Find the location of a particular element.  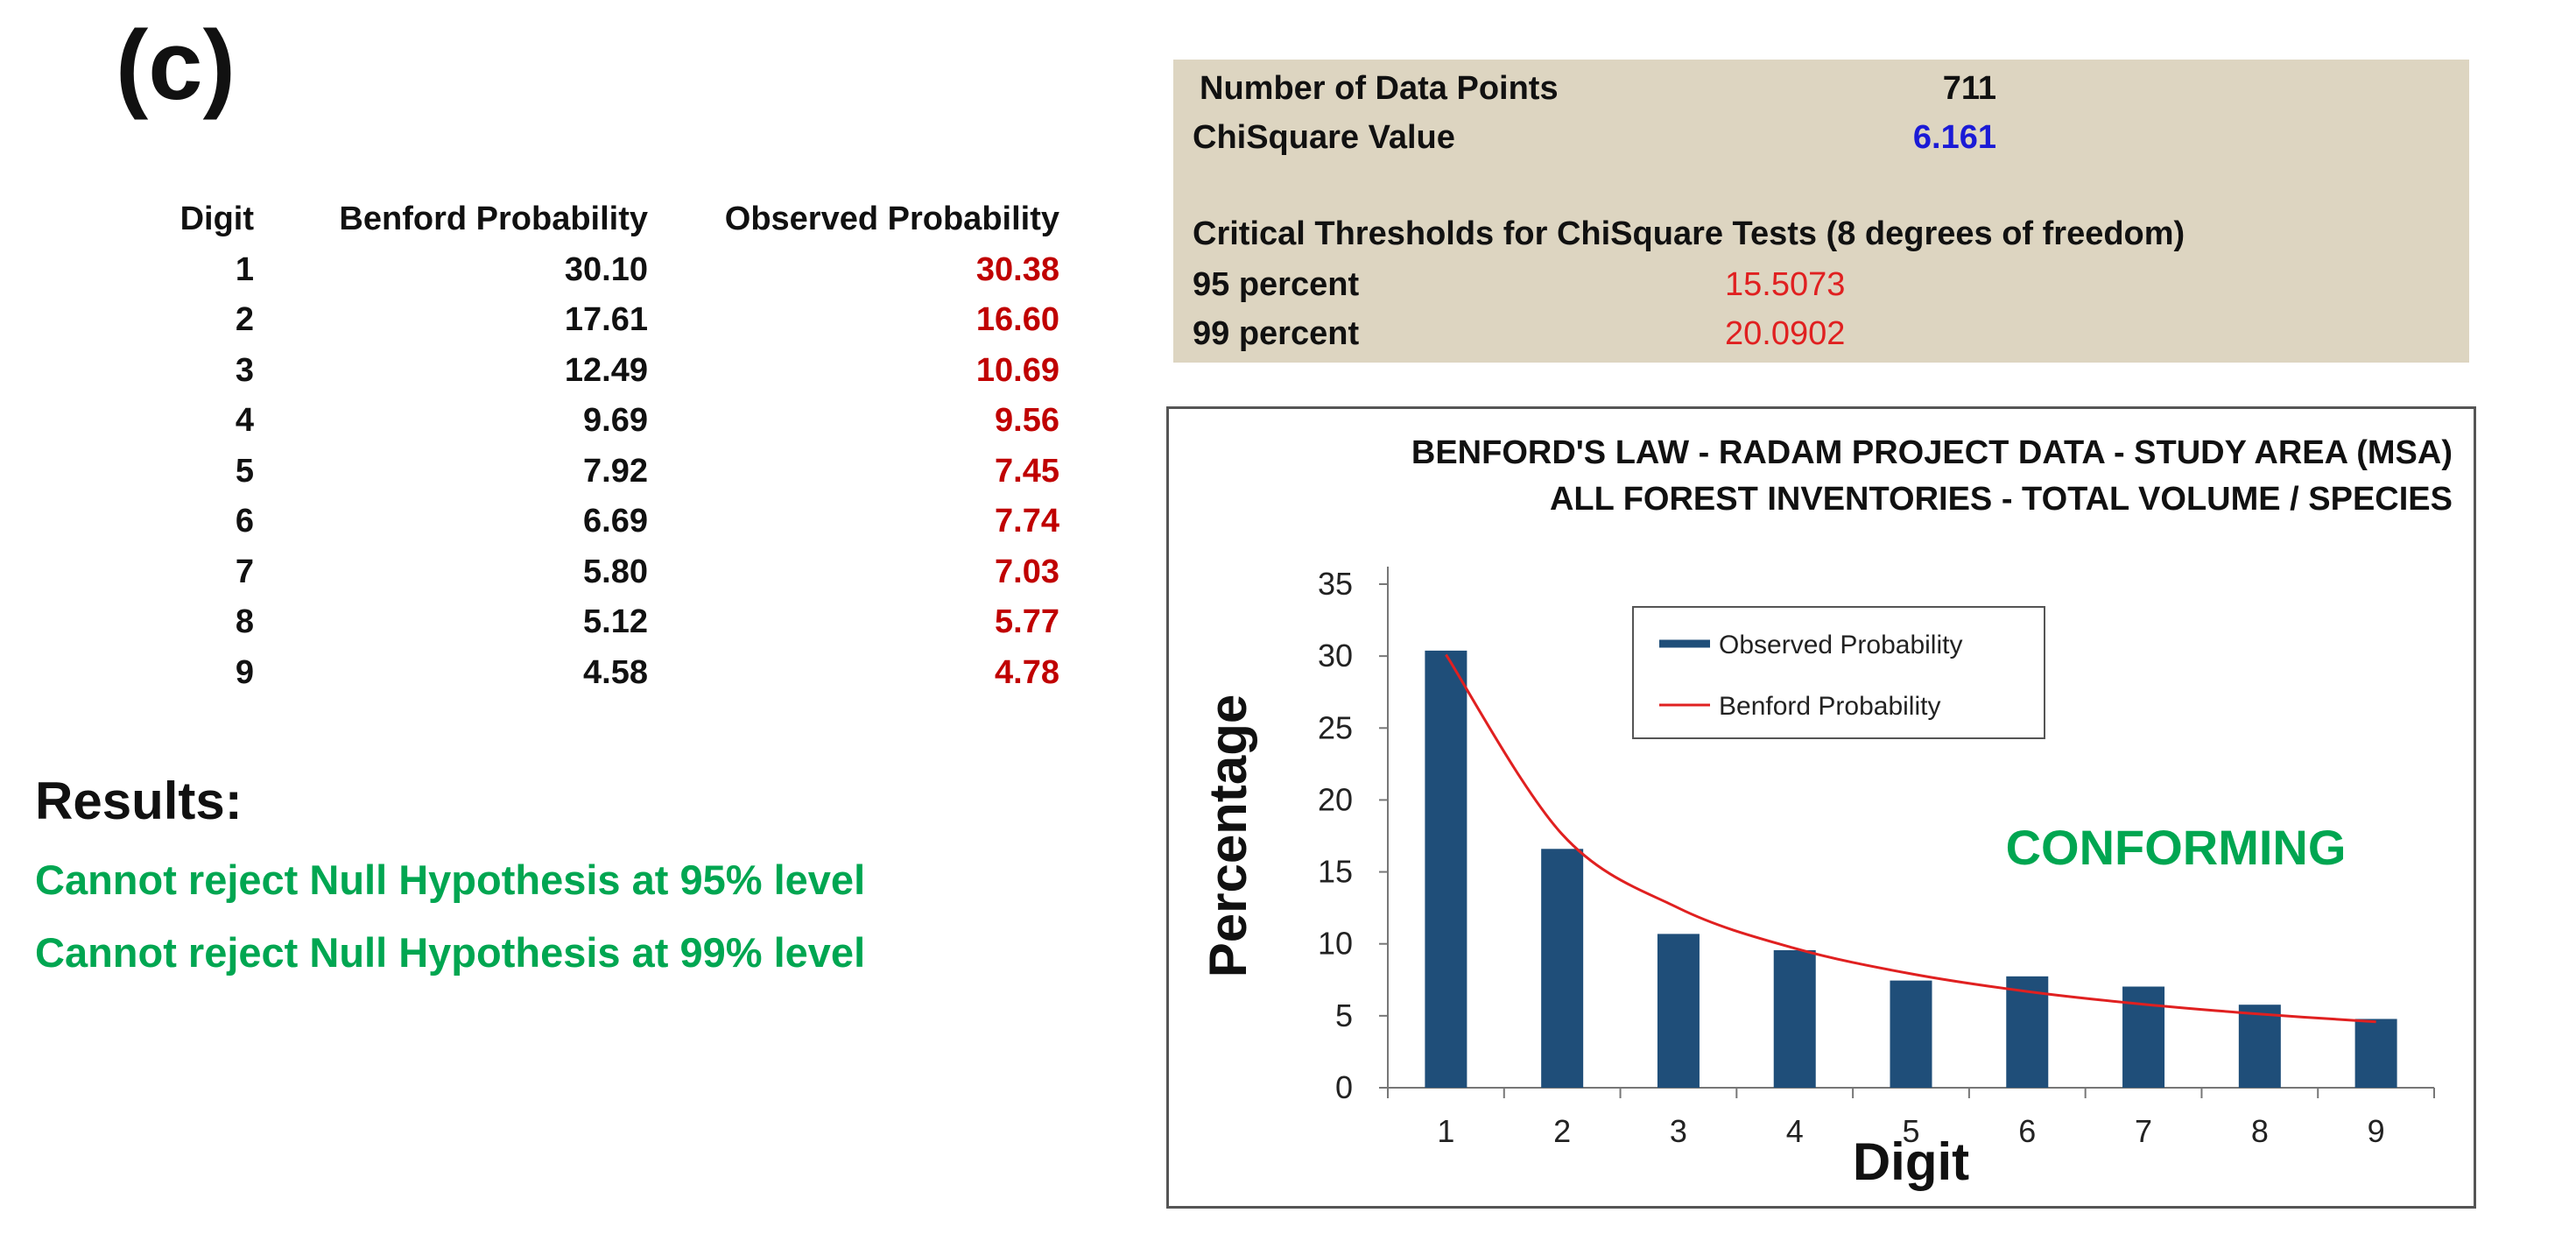

benford-cell: 5.12 is located at coordinates (615, 621).